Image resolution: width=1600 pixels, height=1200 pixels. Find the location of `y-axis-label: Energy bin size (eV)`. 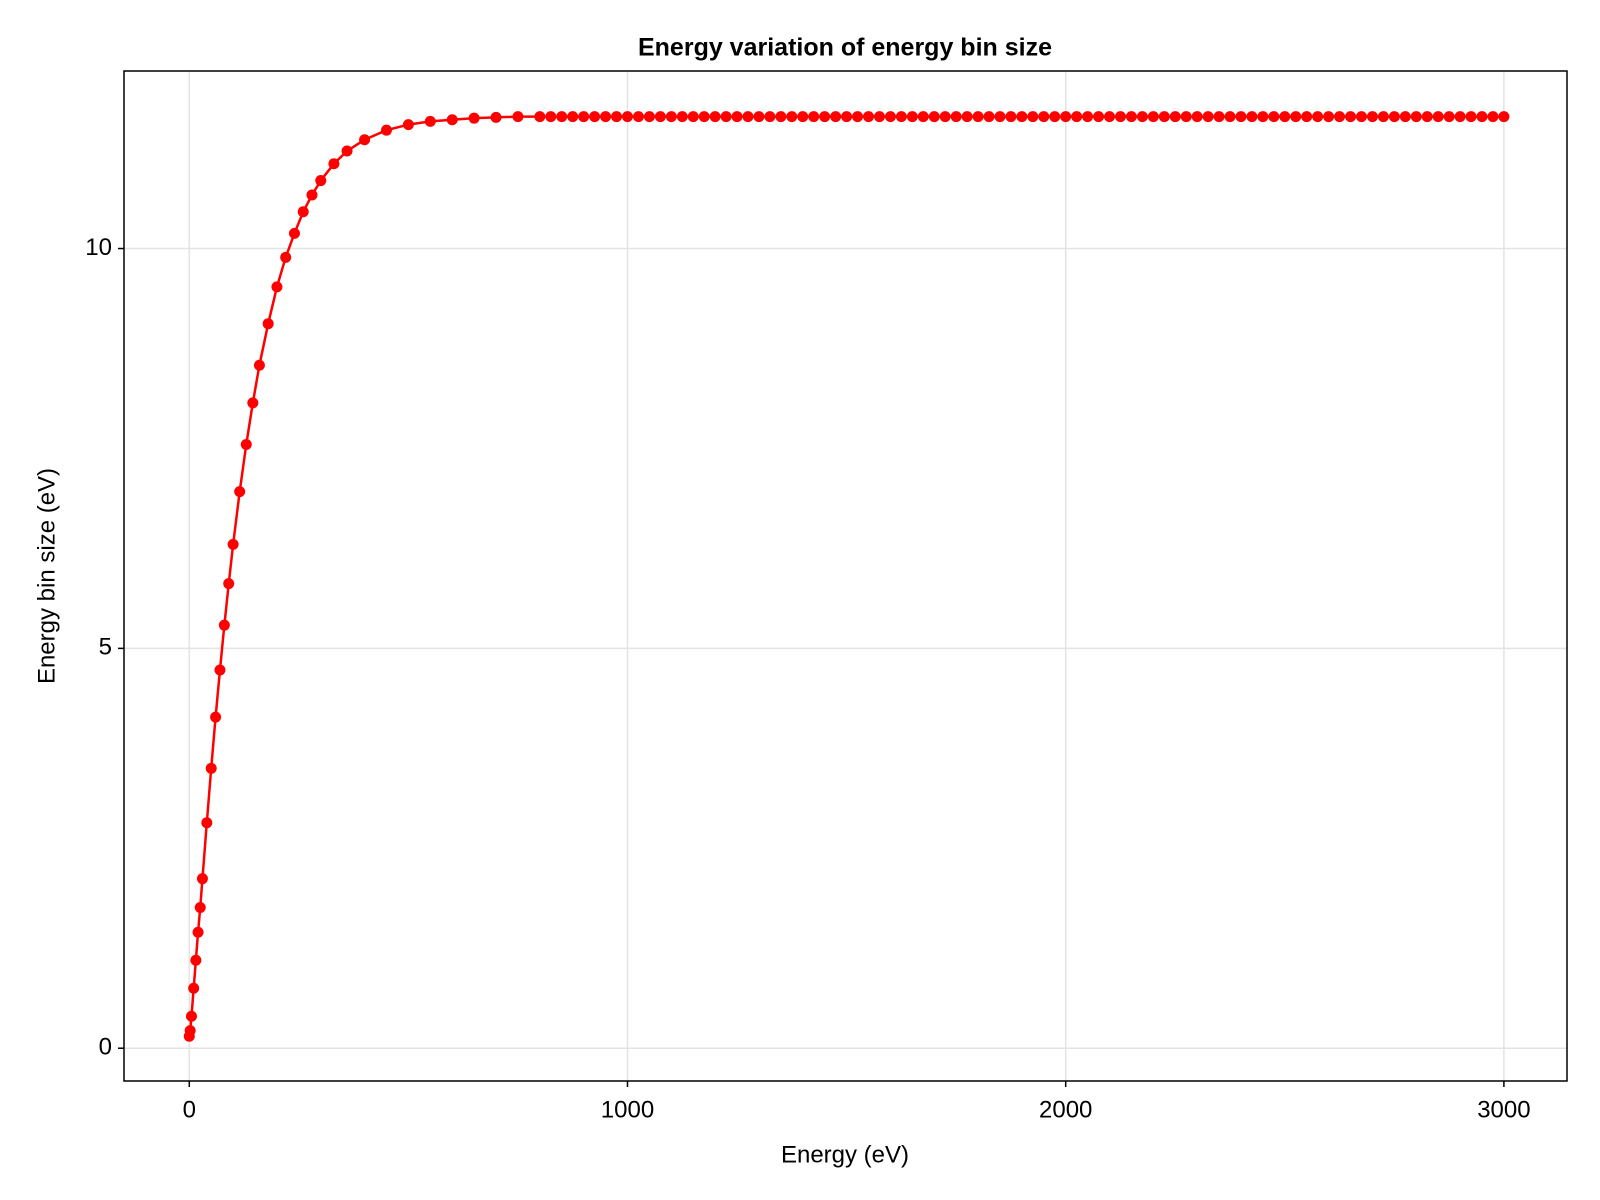

y-axis-label: Energy bin size (eV) is located at coordinates (46, 576).